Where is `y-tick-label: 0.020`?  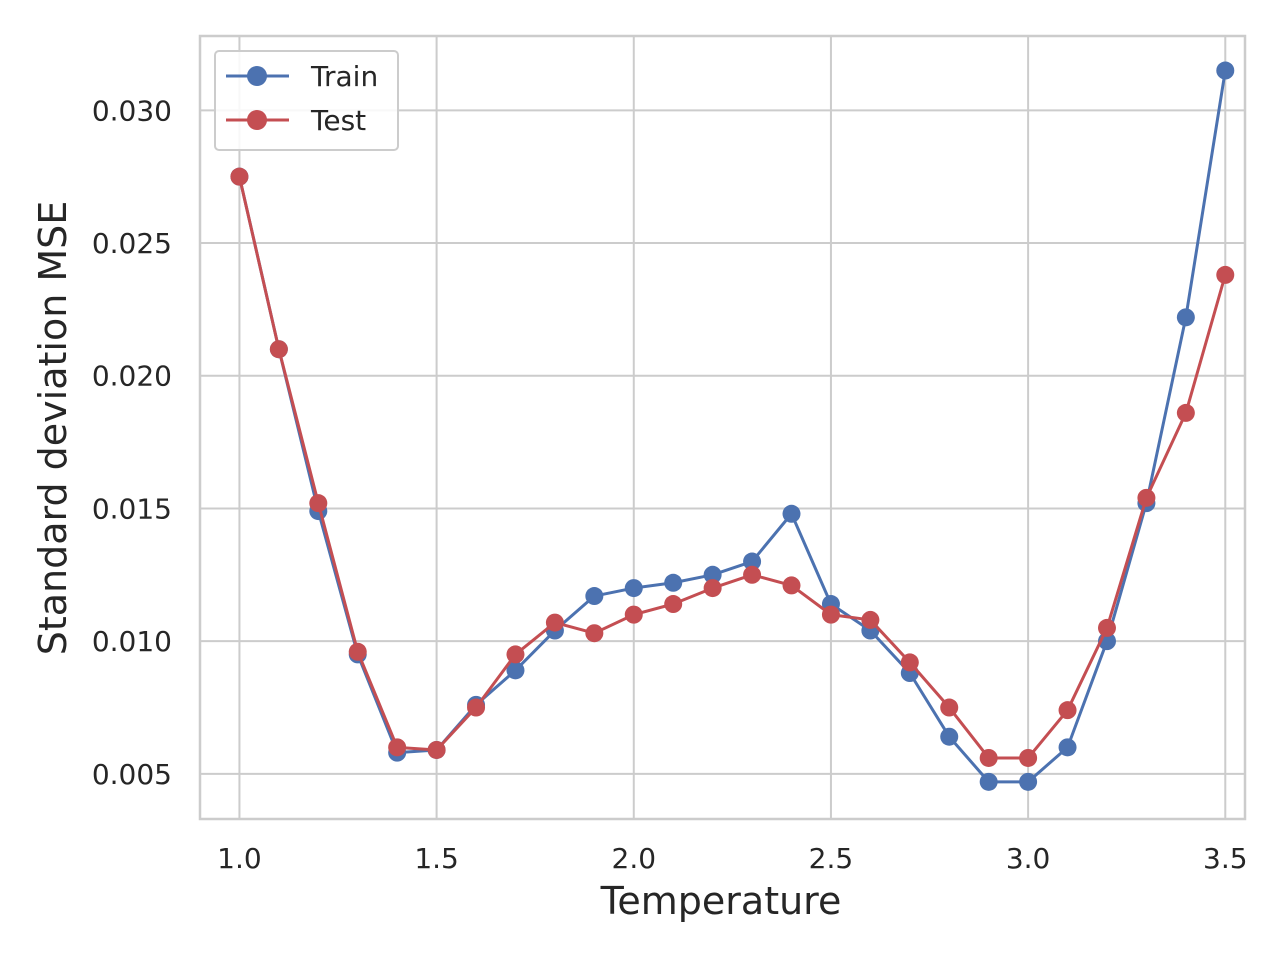 y-tick-label: 0.020 is located at coordinates (132, 376).